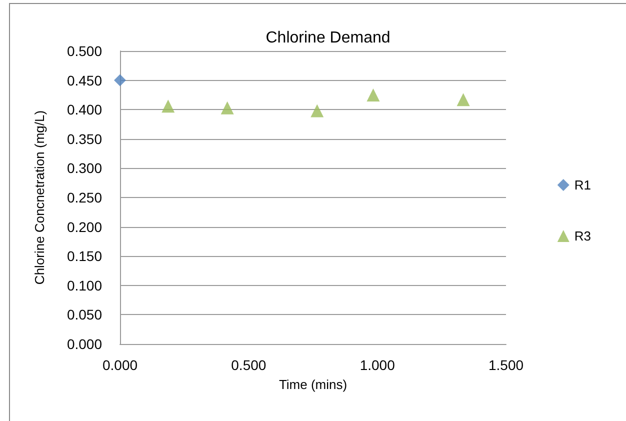 Image resolution: width=626 pixels, height=421 pixels. Describe the element at coordinates (84, 344) in the screenshot. I see `y-tick-label: 0.000` at that location.